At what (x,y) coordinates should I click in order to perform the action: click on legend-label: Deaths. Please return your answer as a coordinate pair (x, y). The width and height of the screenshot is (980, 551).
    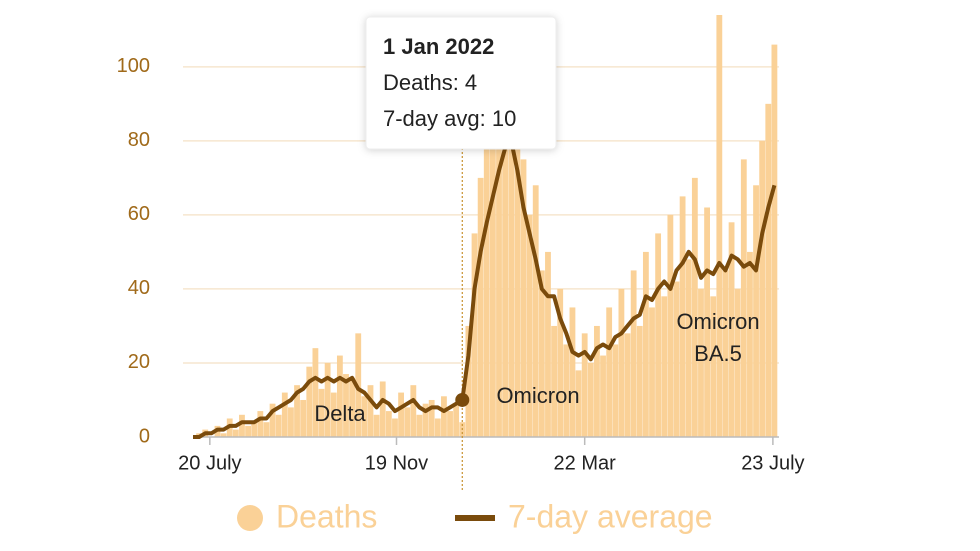
    Looking at the image, I should click on (326, 516).